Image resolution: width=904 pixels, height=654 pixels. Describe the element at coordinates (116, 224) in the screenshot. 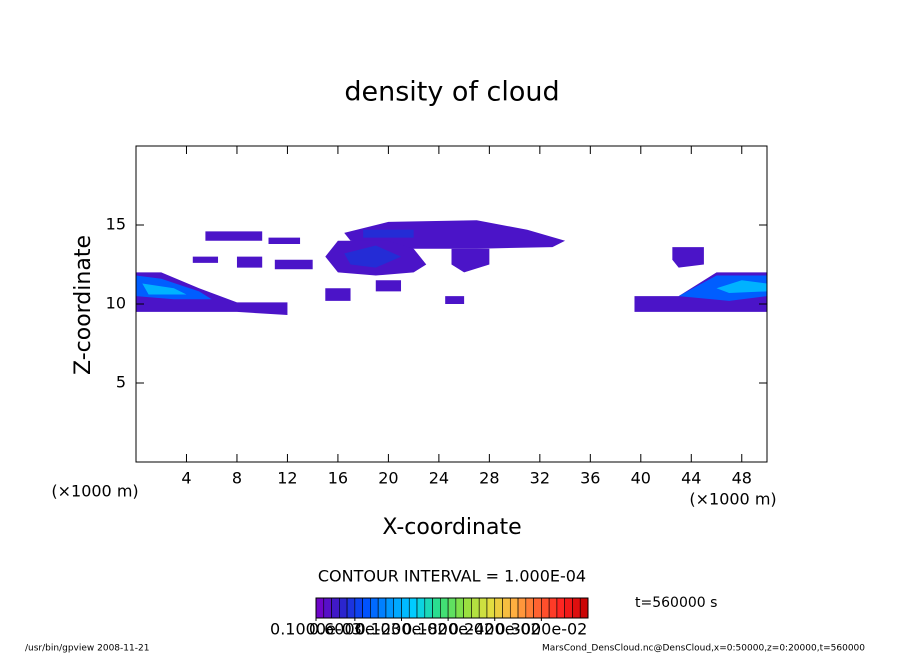

I see `y-tick-label: 15` at that location.